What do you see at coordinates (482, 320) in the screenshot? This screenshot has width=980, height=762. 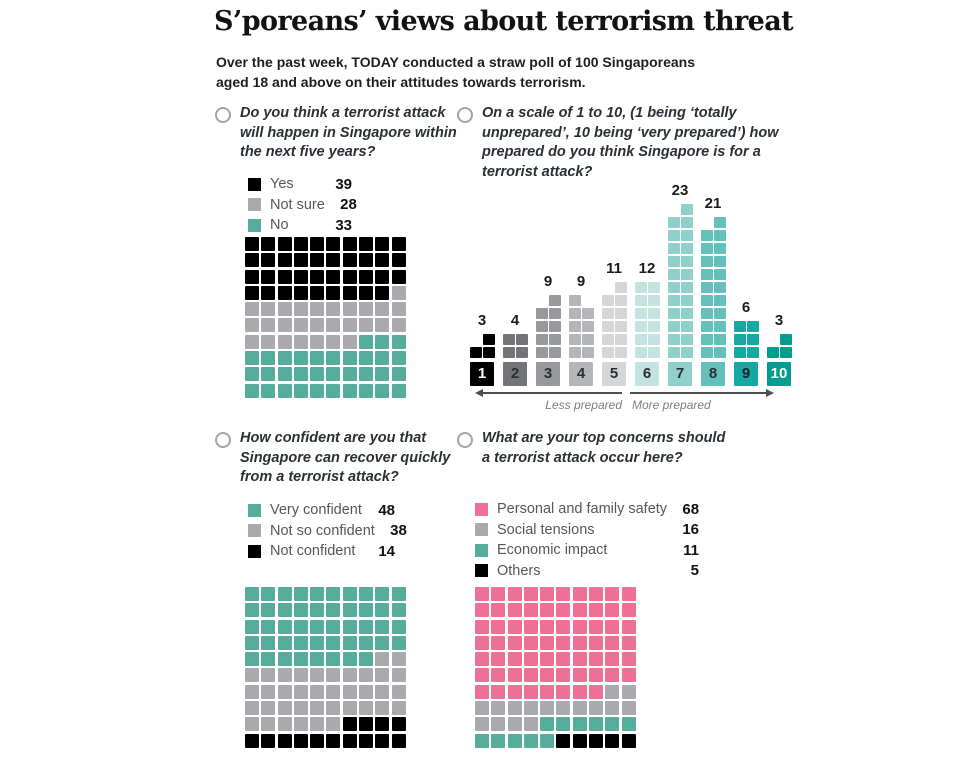 I see `scale-value-label: 3` at bounding box center [482, 320].